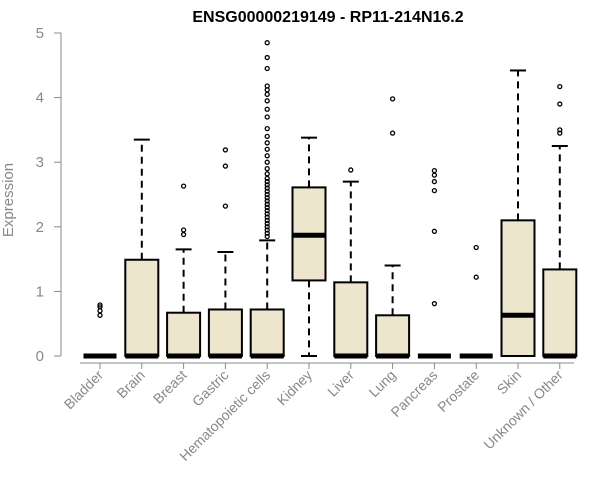  What do you see at coordinates (295, 388) in the screenshot?
I see `x-tick-label: Kidney` at bounding box center [295, 388].